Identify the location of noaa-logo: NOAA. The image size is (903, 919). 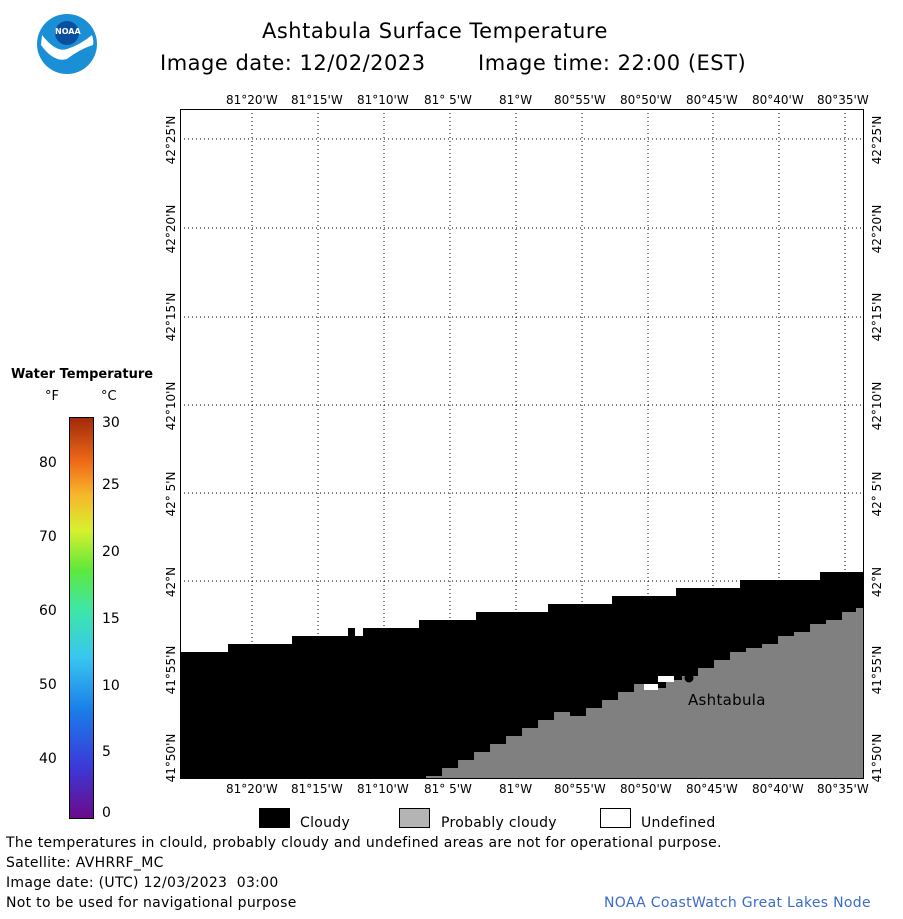
(67, 44).